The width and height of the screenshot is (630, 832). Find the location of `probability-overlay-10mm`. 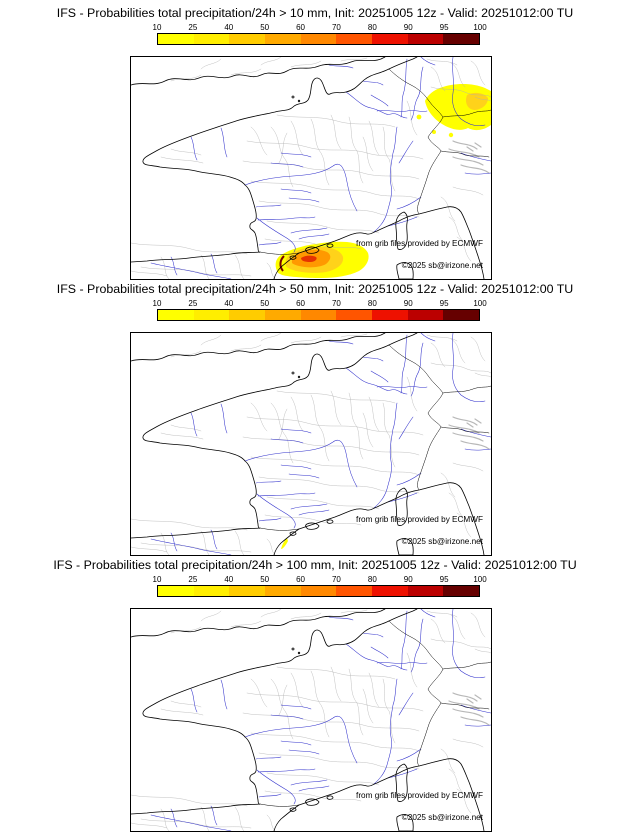

probability-overlay-10mm is located at coordinates (383, 181).